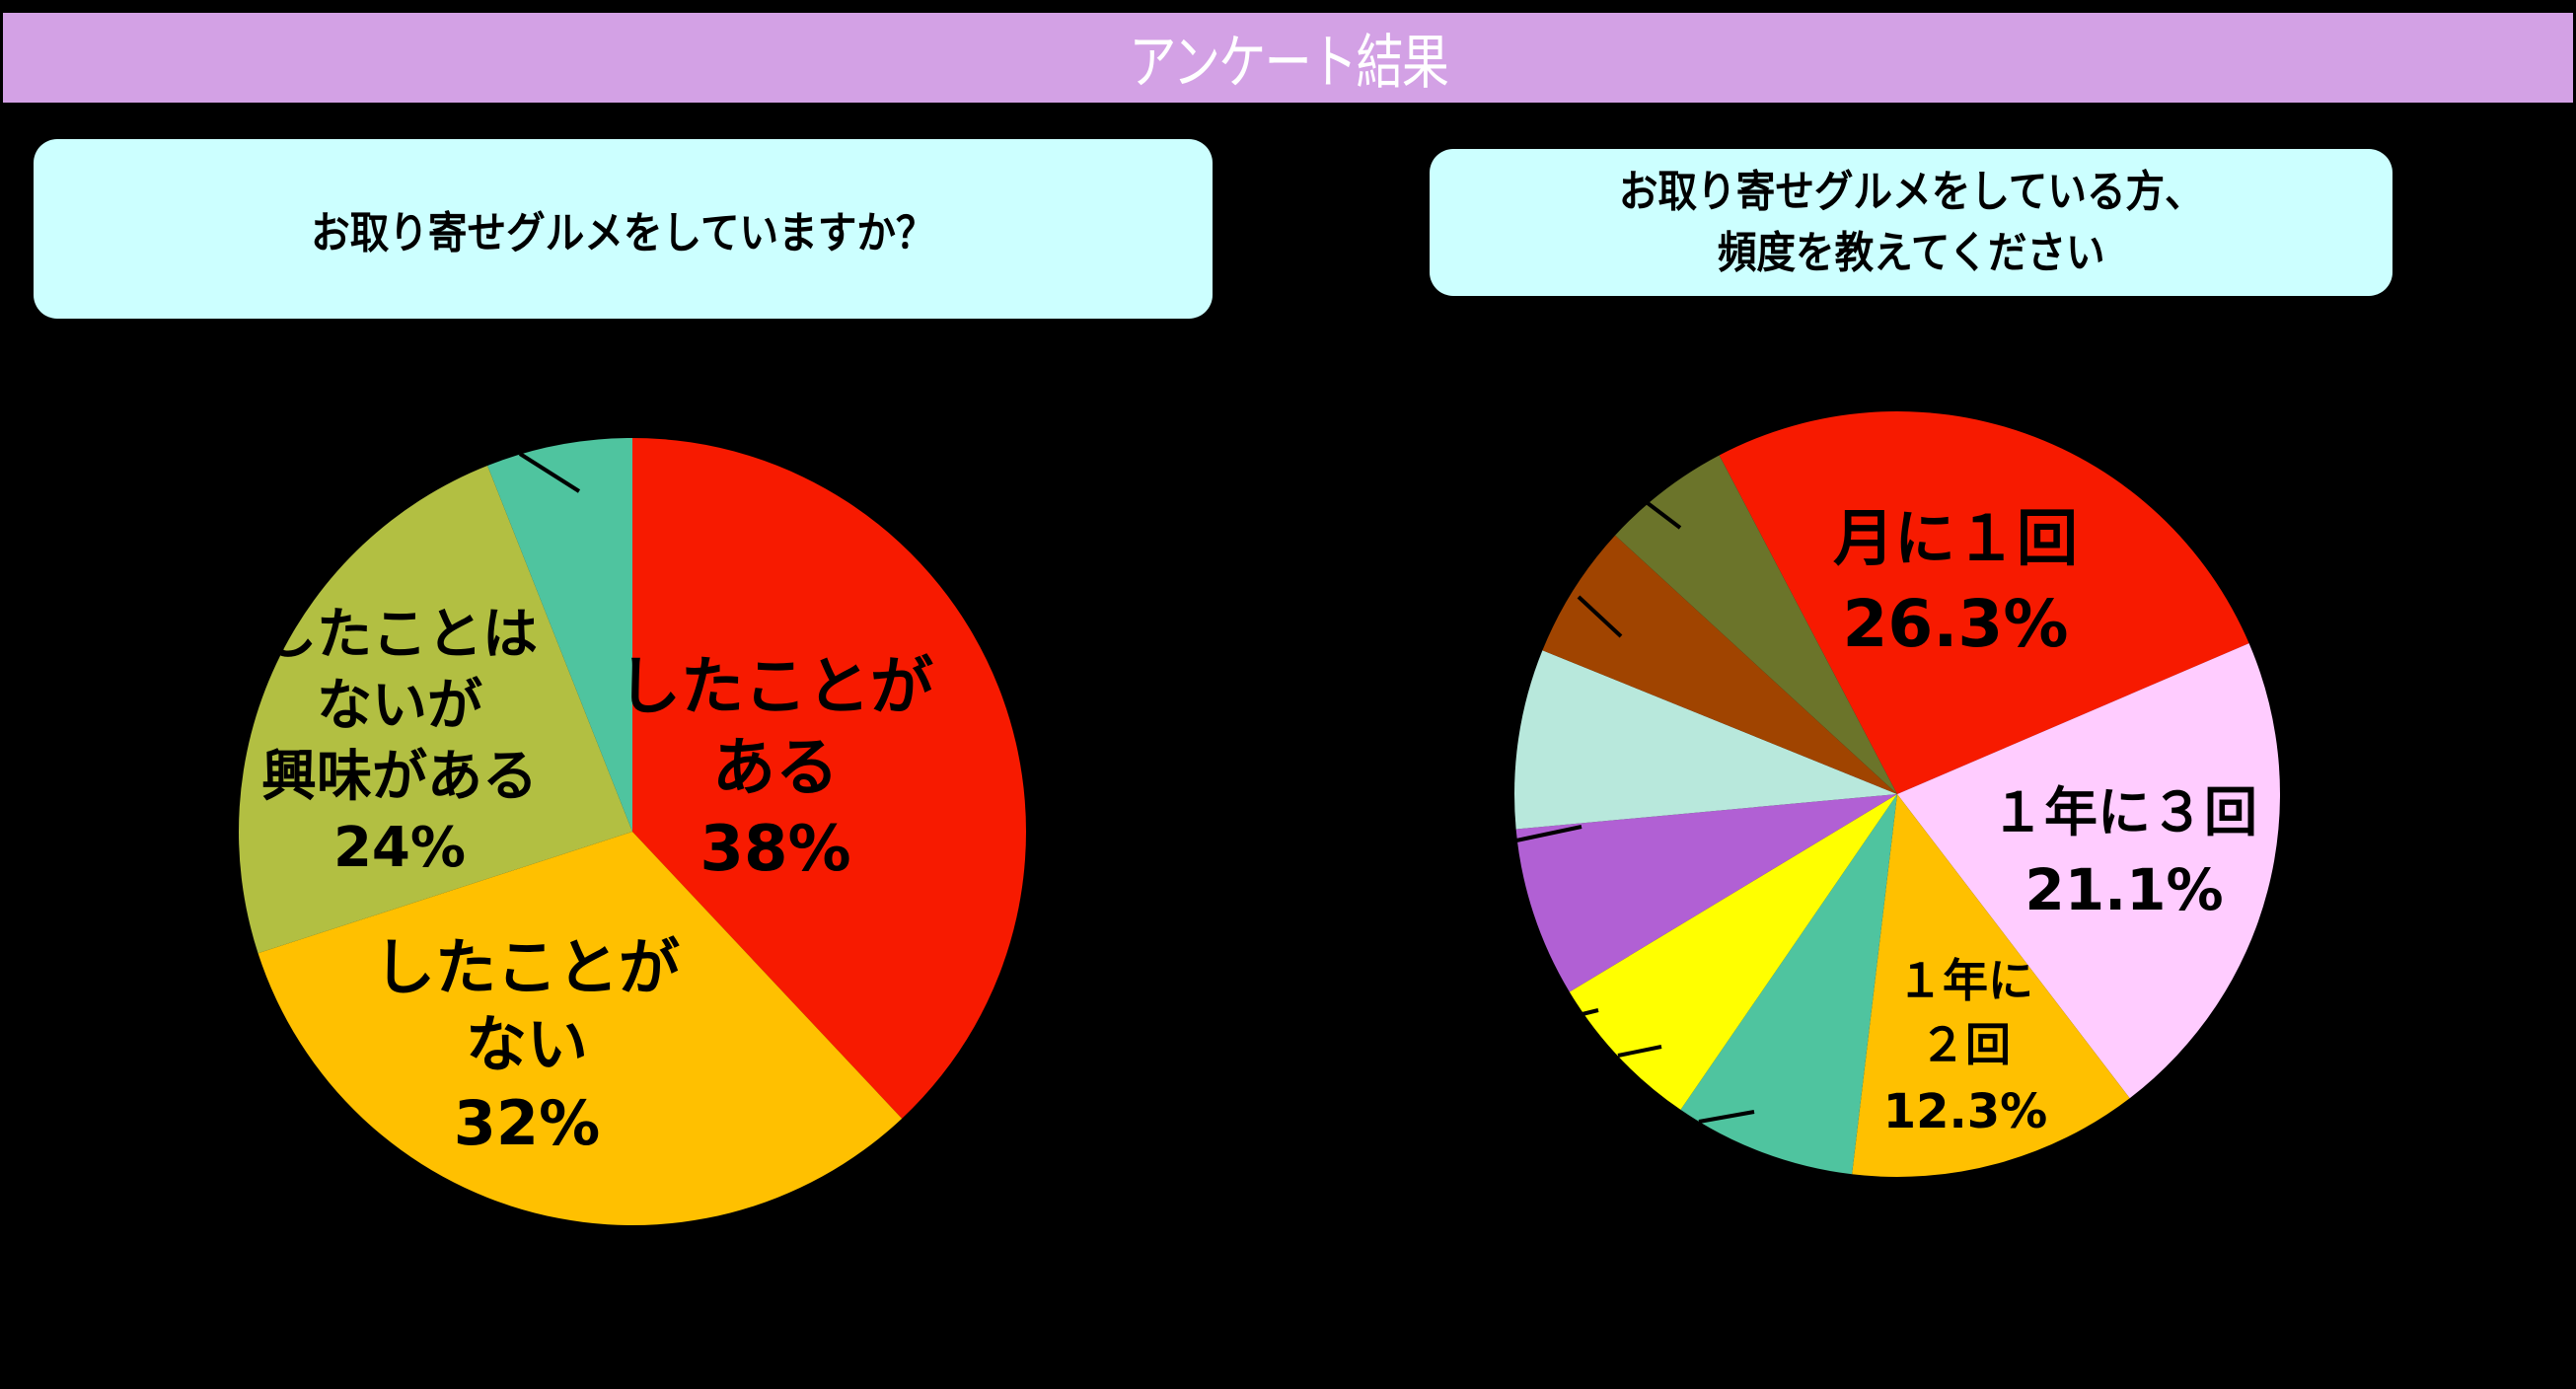  I want to click on slice-label: ２回, so click(1965, 1044).